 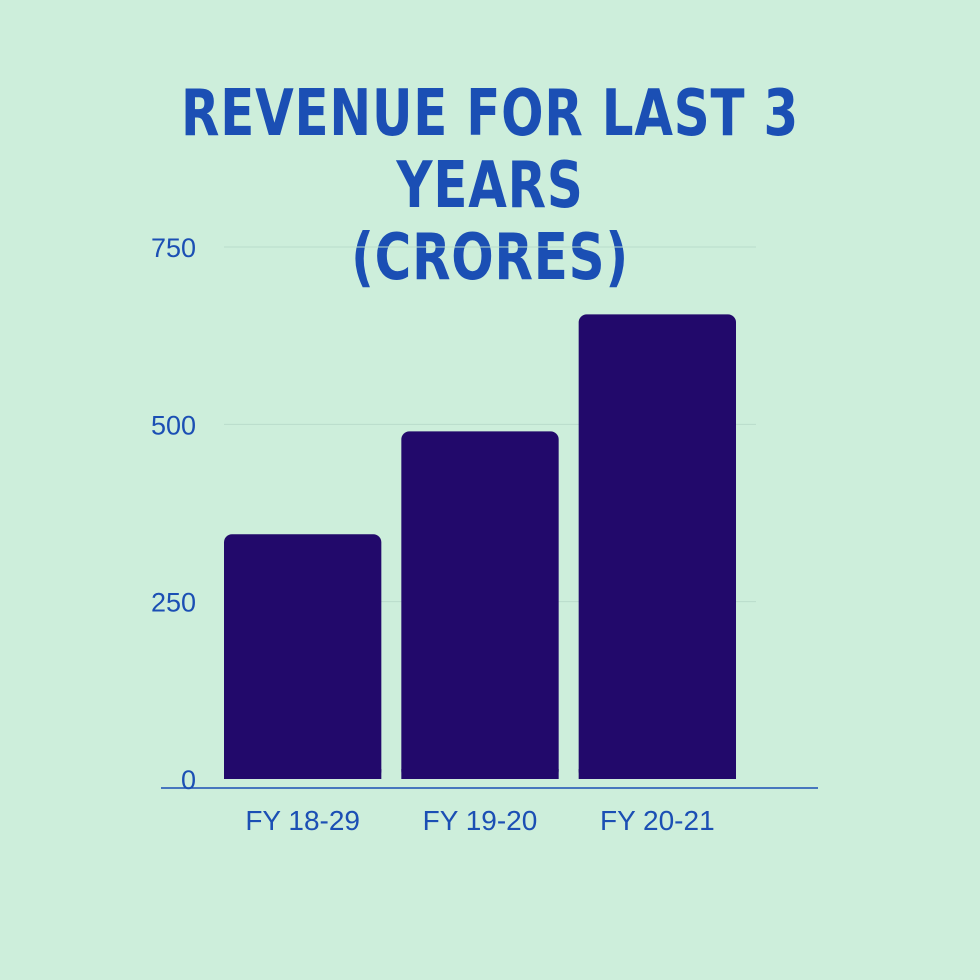 I want to click on chart-title-line-1: REVENUE FOR LAST 3 YEARS, so click(x=490, y=150).